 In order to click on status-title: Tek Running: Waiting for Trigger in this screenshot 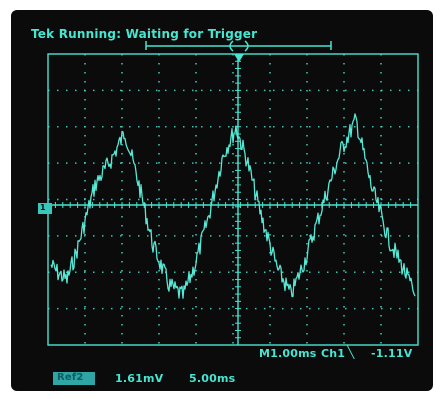, I will do `click(144, 34)`.